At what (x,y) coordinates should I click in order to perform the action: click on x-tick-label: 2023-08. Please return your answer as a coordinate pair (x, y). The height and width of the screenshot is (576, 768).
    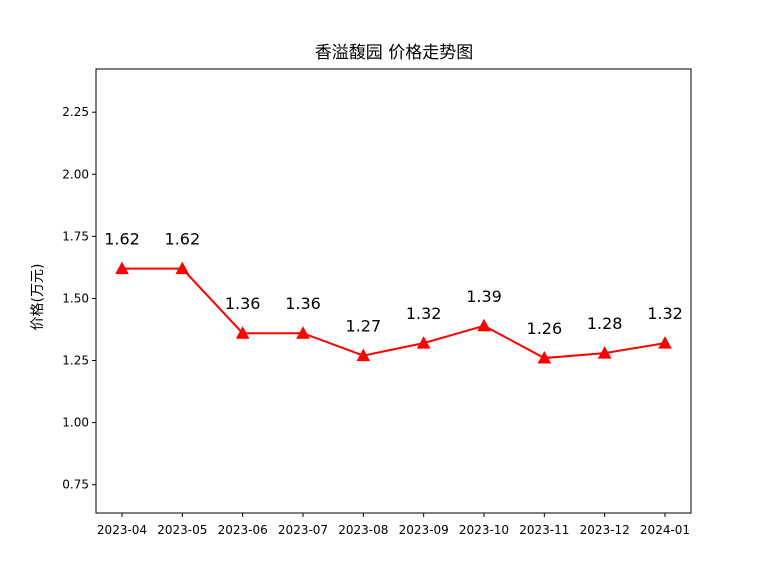
    Looking at the image, I should click on (363, 530).